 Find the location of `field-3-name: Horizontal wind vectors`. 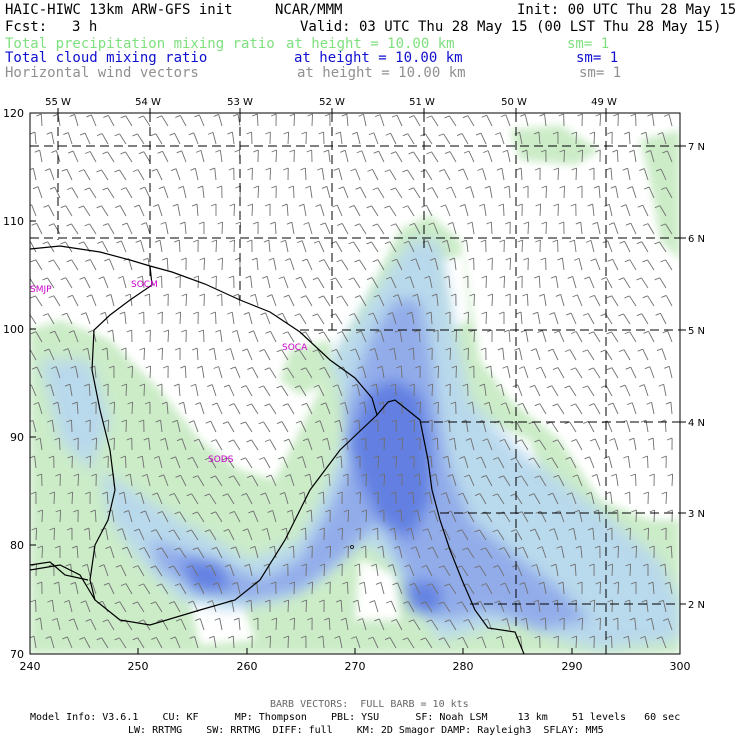

field-3-name: Horizontal wind vectors is located at coordinates (102, 73).